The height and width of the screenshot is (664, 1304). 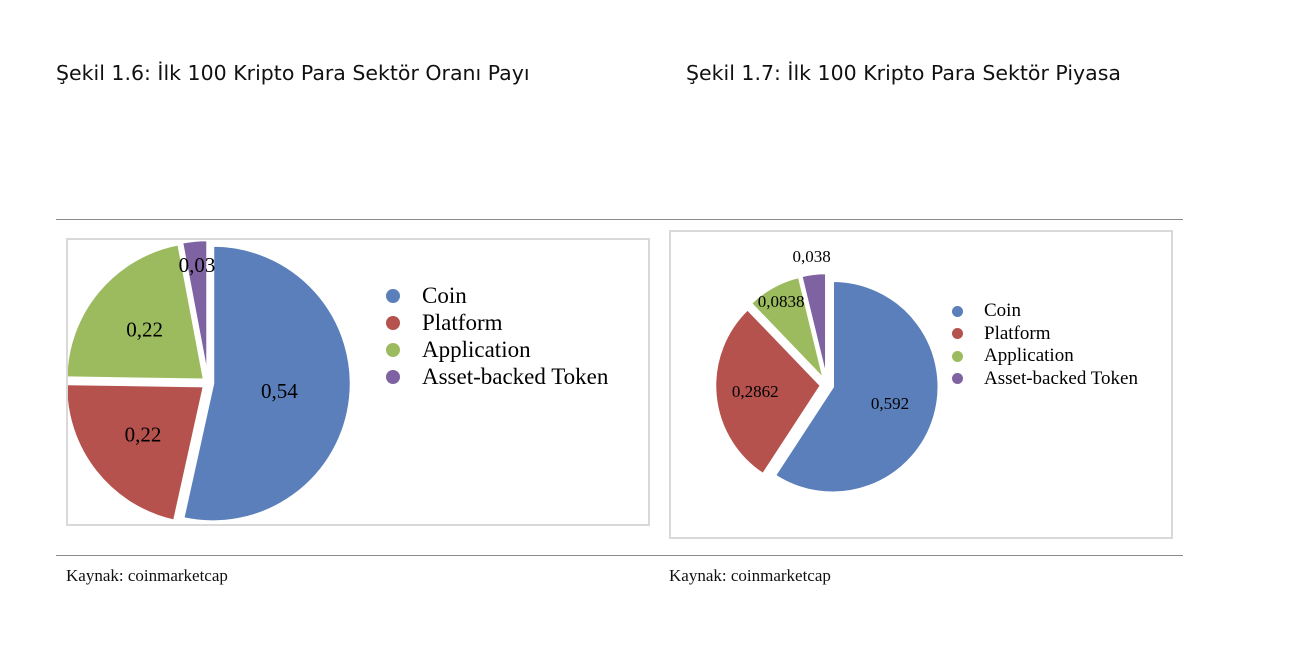 I want to click on left-data-label-application: 0,22, so click(x=144, y=330).